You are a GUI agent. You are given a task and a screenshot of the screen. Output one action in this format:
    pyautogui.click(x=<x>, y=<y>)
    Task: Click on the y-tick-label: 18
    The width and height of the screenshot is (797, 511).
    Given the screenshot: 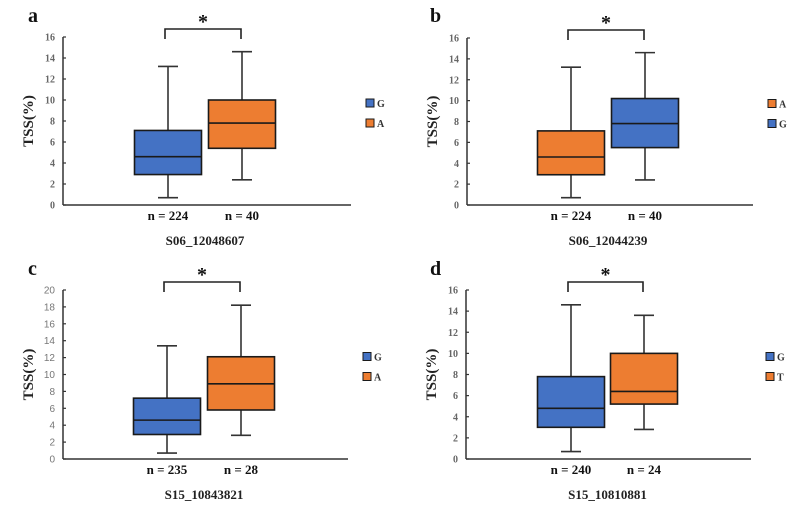 What is the action you would take?
    pyautogui.click(x=50, y=307)
    